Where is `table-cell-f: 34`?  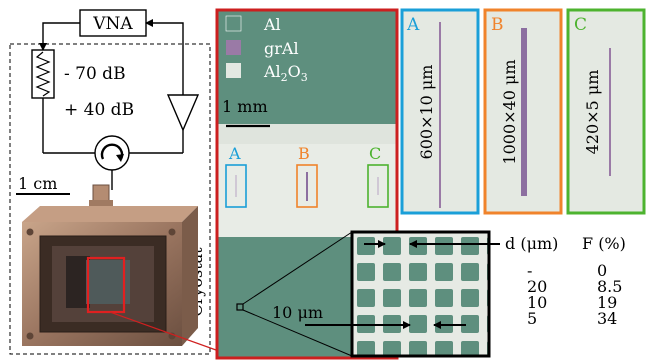
table-cell-f: 34 is located at coordinates (607, 318).